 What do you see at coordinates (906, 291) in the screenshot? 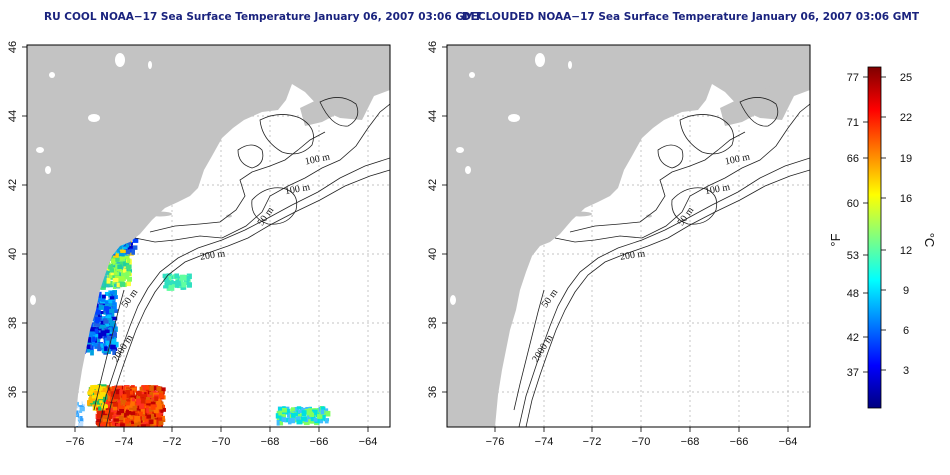
I see `colorbar-c-label: 9` at bounding box center [906, 291].